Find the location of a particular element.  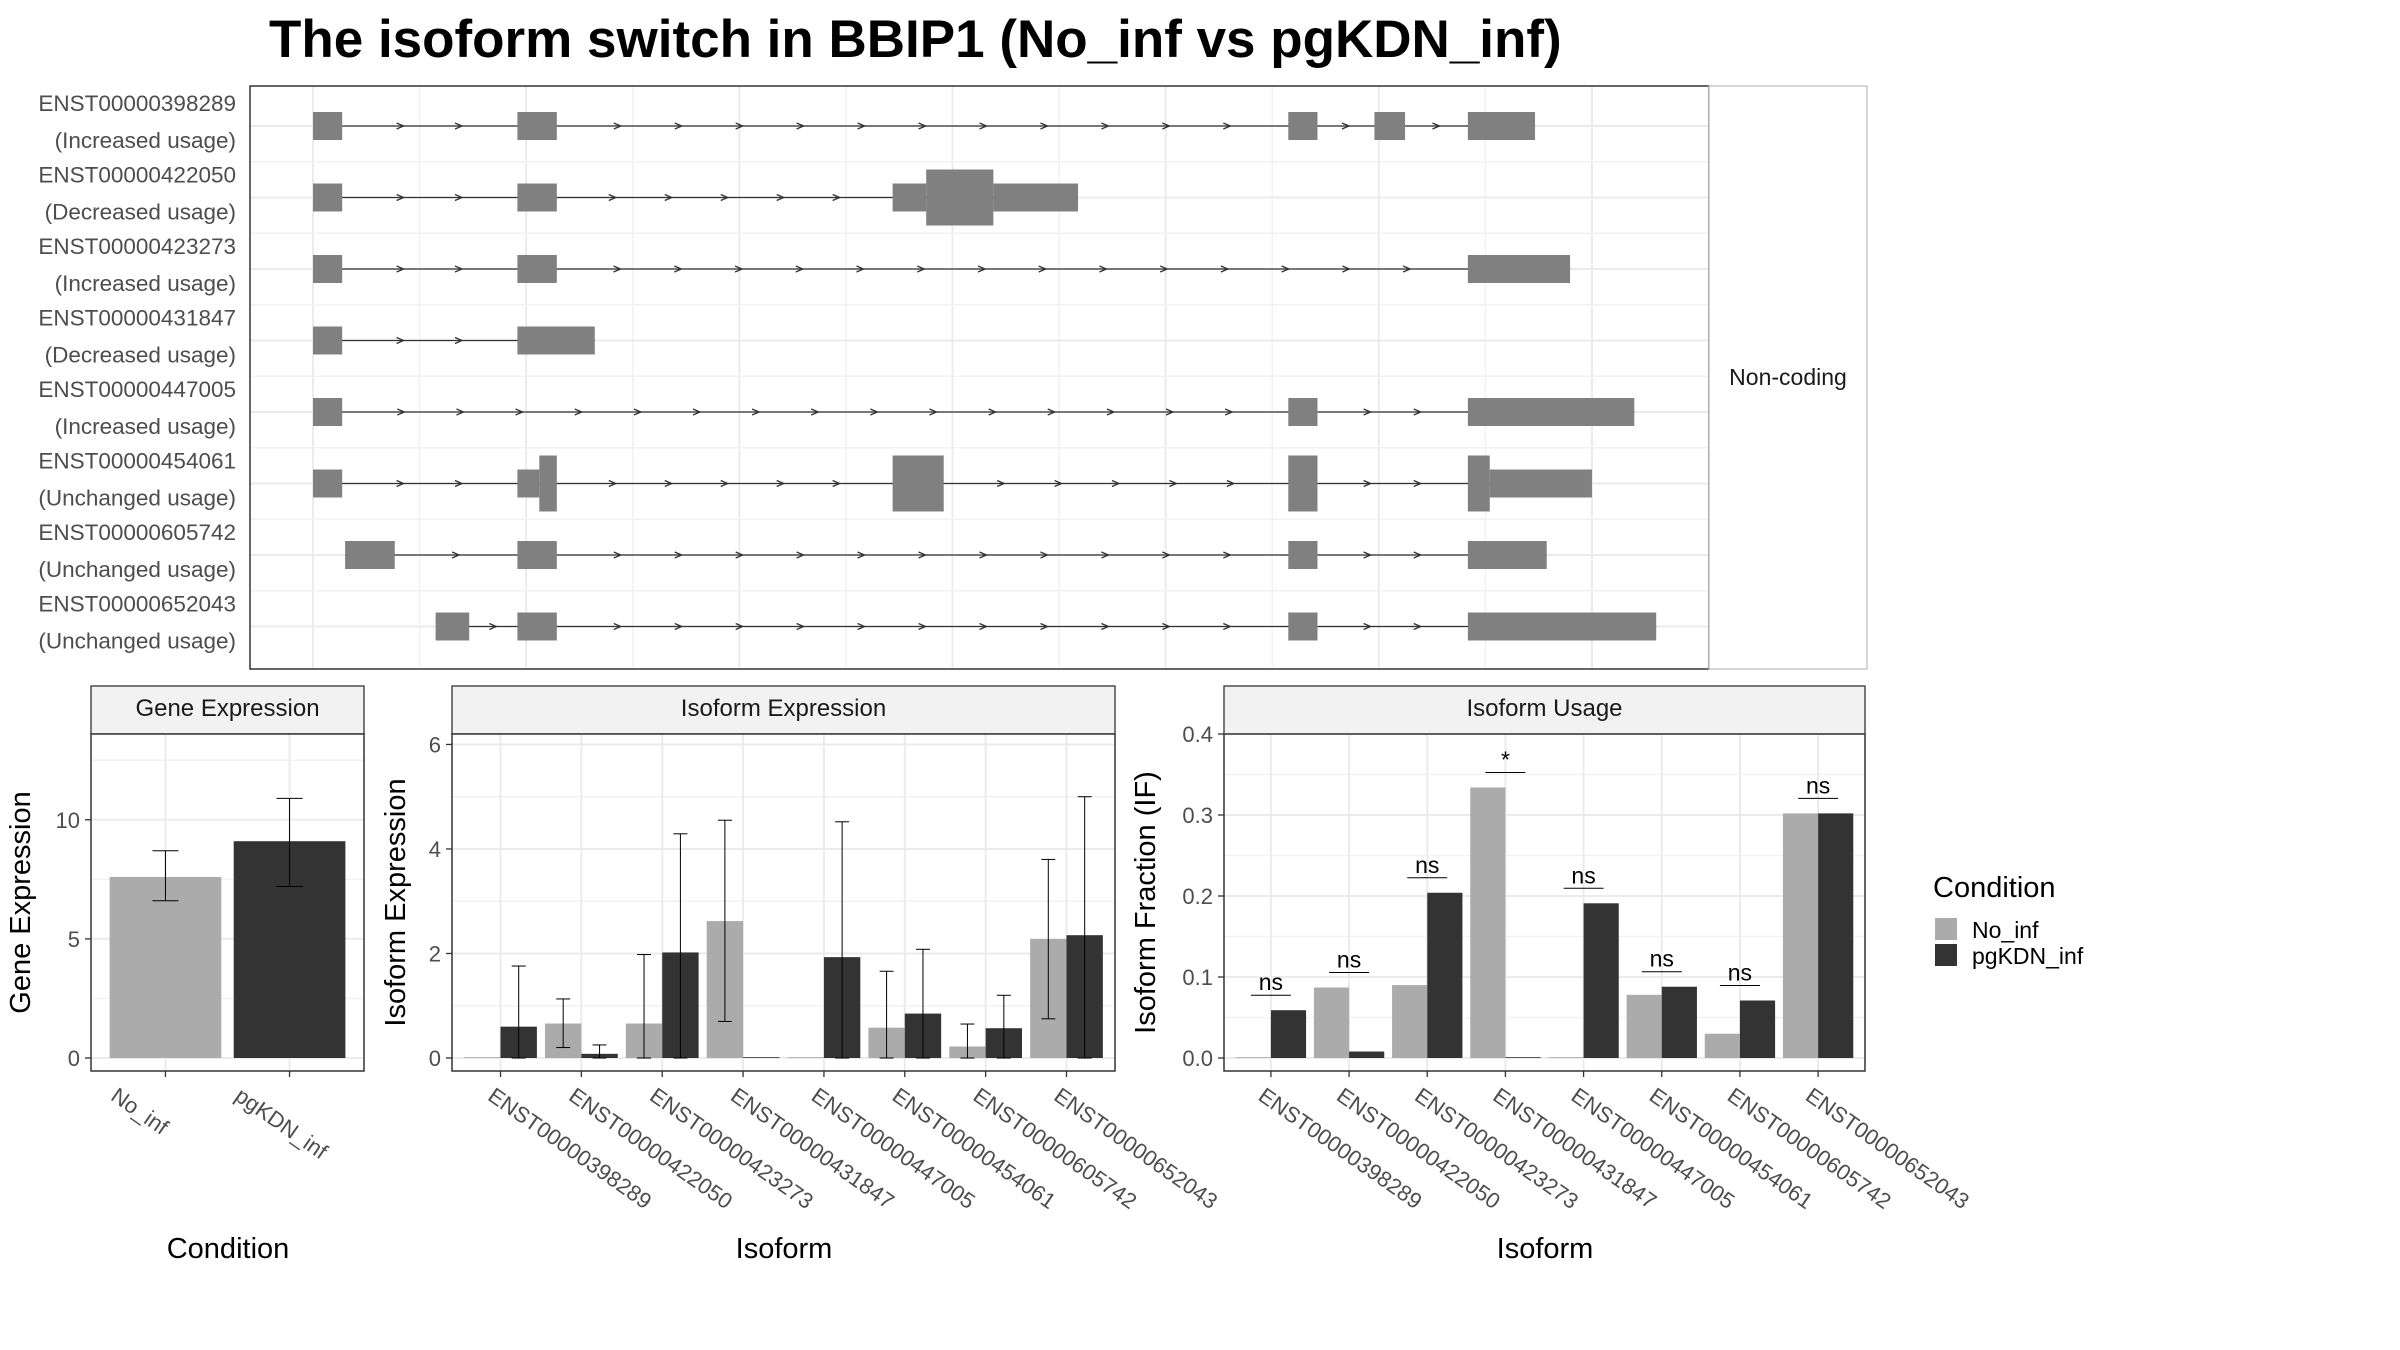

transcript-id-label: ENST00000423273 is located at coordinates (137, 246).